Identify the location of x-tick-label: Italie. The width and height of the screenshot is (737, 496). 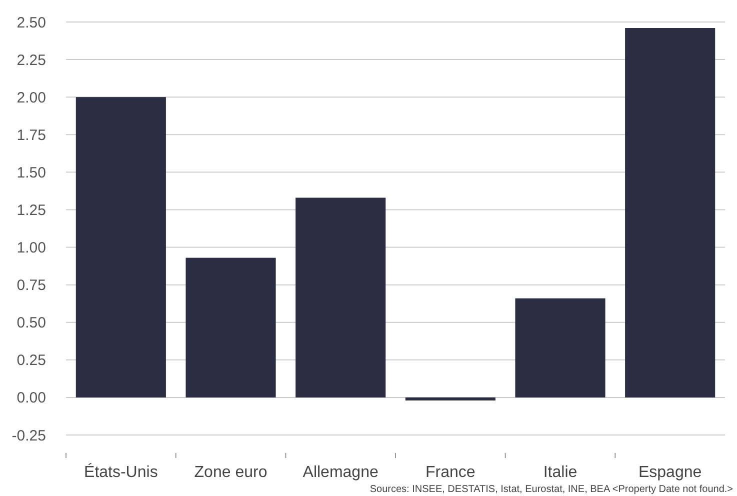
(560, 472).